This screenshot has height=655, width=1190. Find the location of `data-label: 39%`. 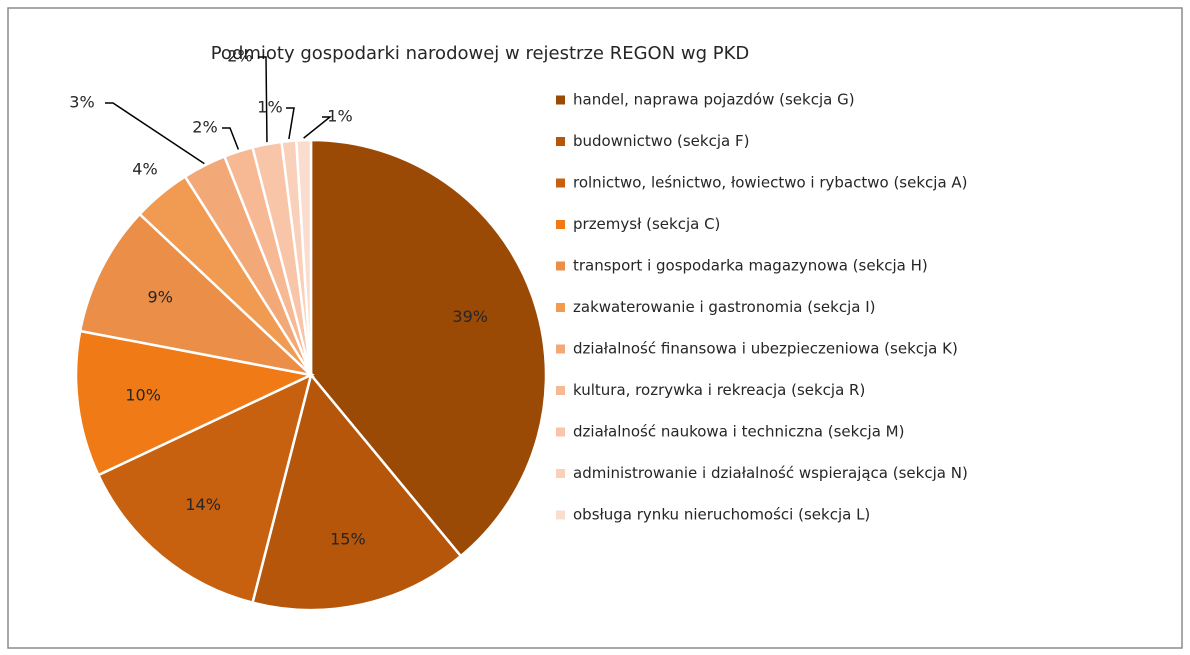

data-label: 39% is located at coordinates (470, 316).